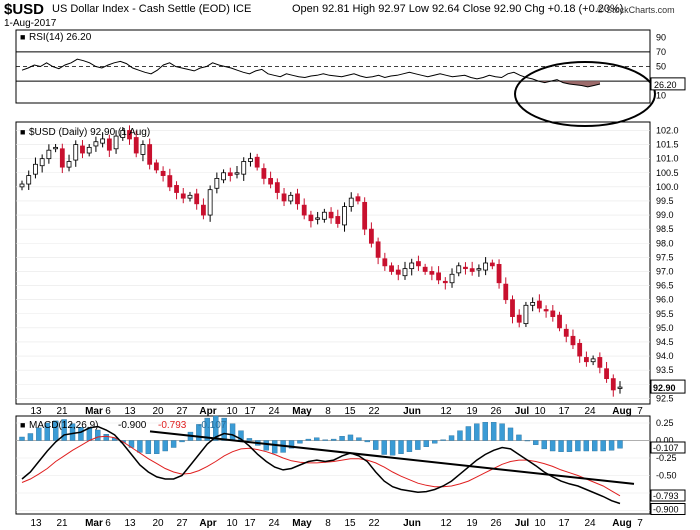  I want to click on price-x-tick-label: 26, so click(496, 411).